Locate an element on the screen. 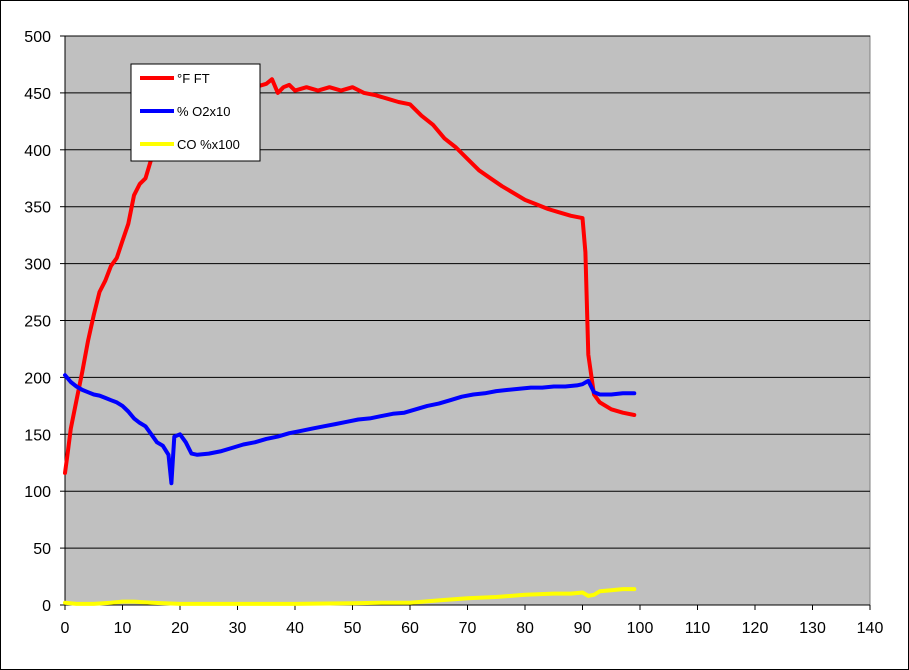 This screenshot has height=670, width=909. y-tick-label: 350 is located at coordinates (37, 208).